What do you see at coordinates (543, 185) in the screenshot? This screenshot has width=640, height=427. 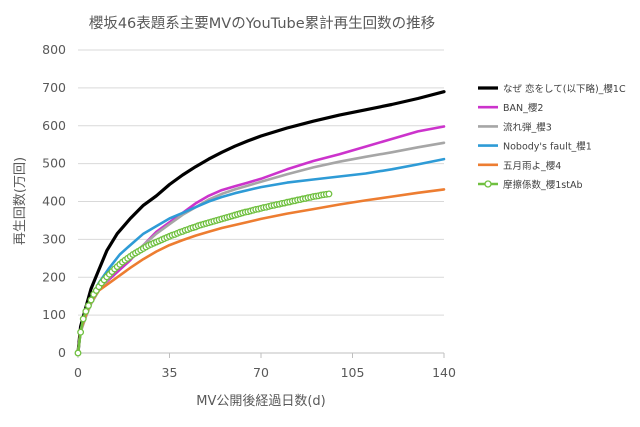 I see `legend-label: 摩擦係数_櫻1stAb` at bounding box center [543, 185].